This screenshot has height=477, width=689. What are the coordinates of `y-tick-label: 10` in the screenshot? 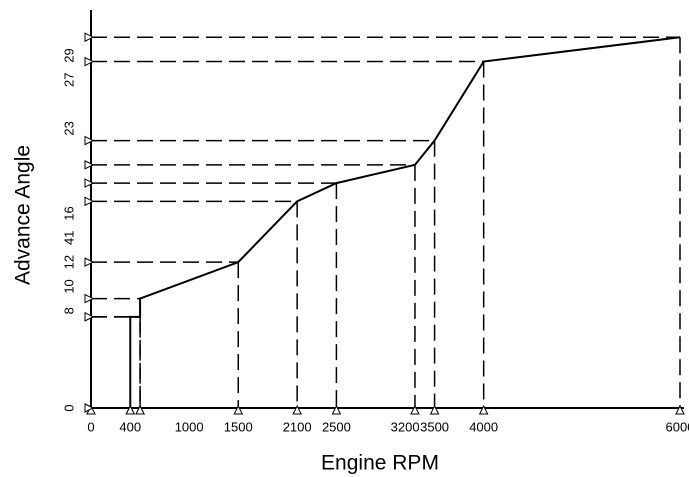 It's located at (68, 286).